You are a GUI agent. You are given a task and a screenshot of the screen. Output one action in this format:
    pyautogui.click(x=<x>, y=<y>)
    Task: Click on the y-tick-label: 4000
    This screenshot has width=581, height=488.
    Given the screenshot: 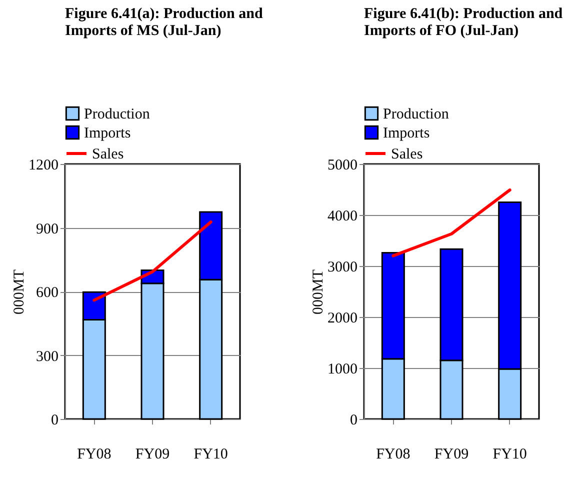 What is the action you would take?
    pyautogui.click(x=343, y=216)
    